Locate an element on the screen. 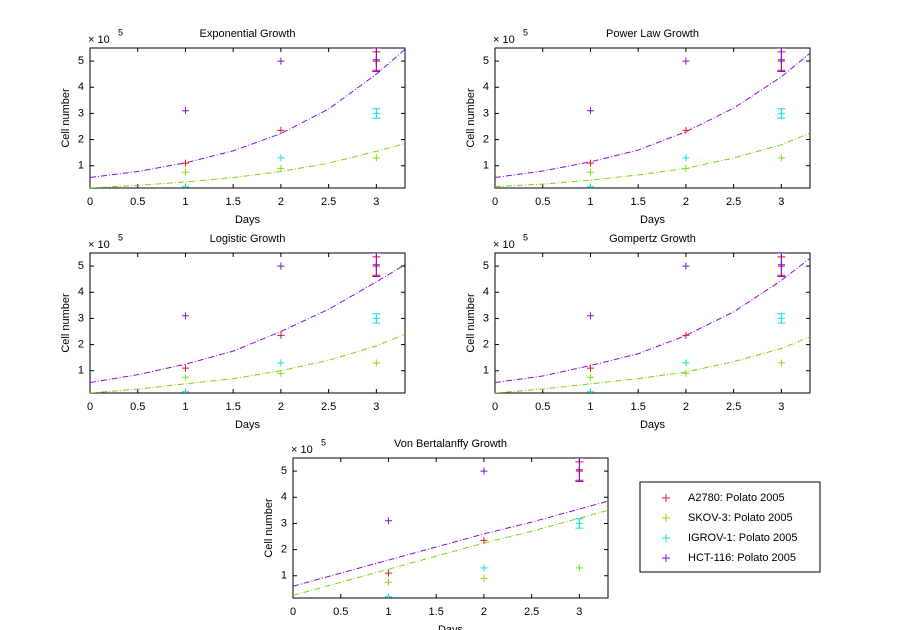  chart-title: Power Law Growth is located at coordinates (652, 34).